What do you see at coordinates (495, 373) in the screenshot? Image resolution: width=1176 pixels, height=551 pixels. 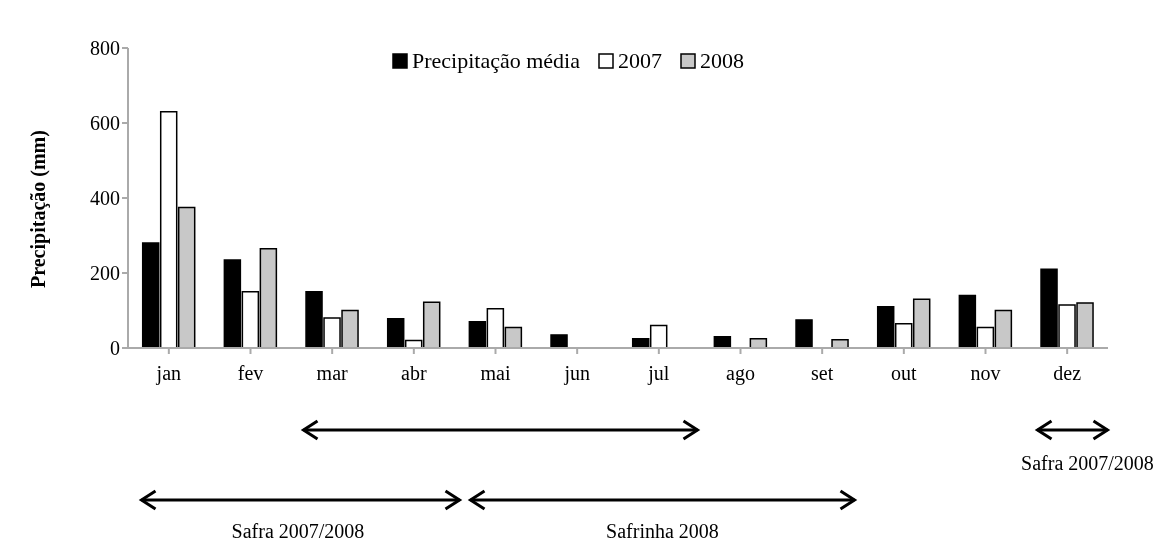 I see `x-tick-label: mai` at bounding box center [495, 373].